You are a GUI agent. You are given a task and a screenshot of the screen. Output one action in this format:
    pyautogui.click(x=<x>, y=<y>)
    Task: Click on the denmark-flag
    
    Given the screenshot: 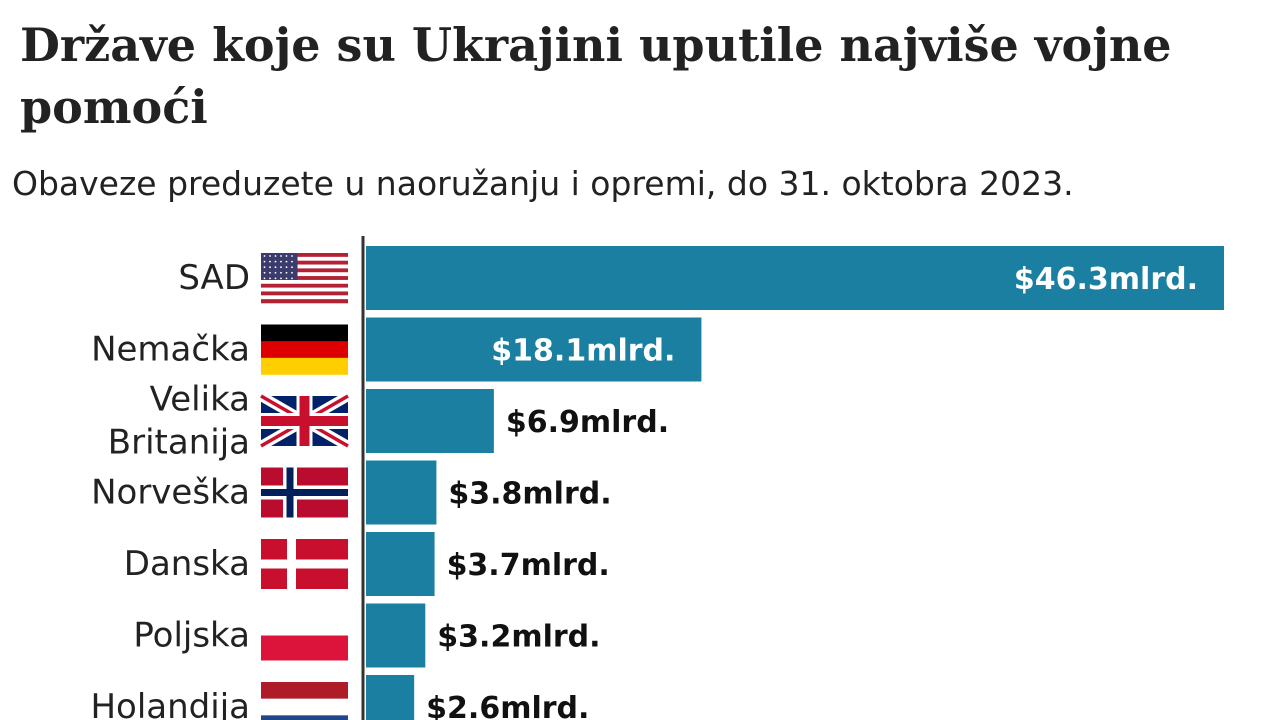 What is the action you would take?
    pyautogui.click(x=304, y=564)
    